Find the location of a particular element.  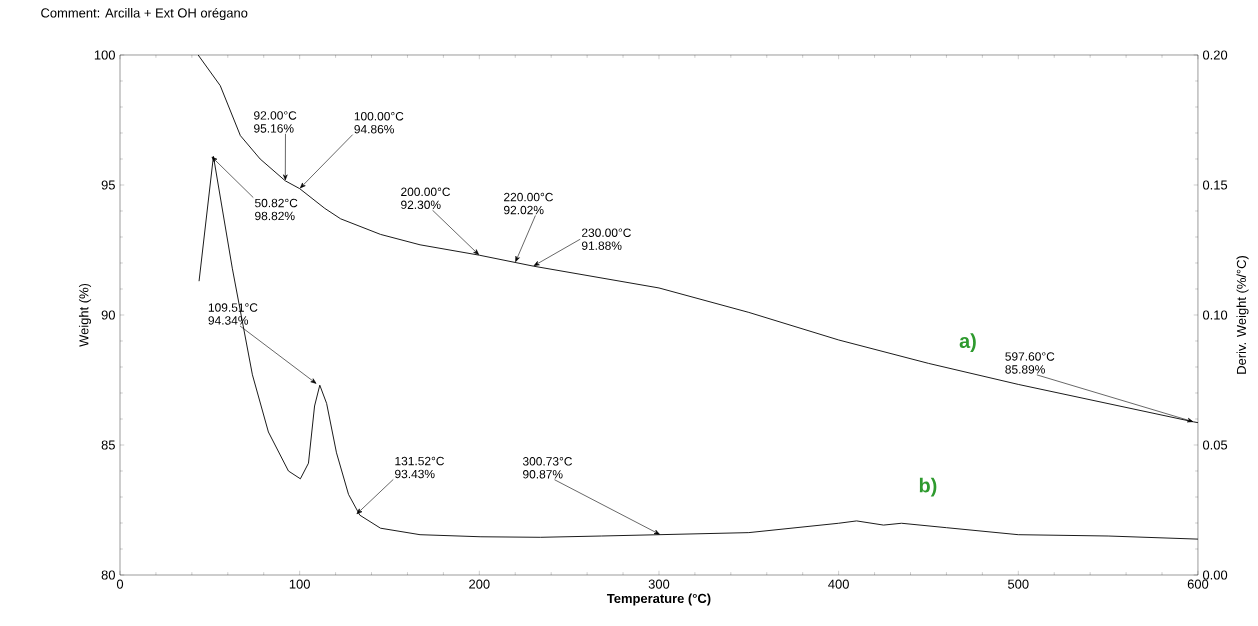

series-label: a) is located at coordinates (967, 342).